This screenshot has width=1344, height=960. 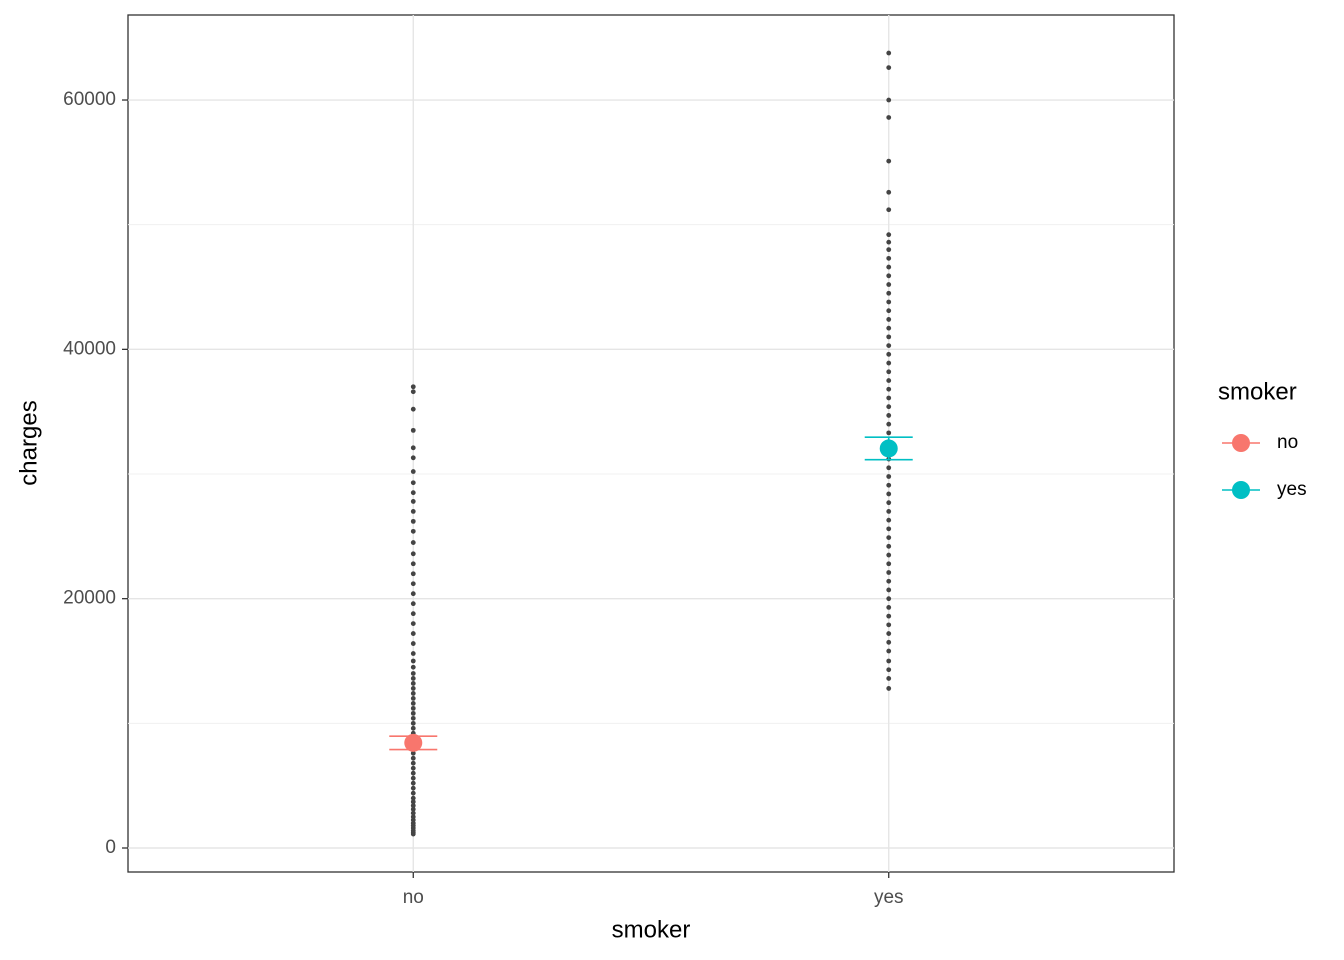 What do you see at coordinates (89, 348) in the screenshot?
I see `y-tick-label: 40000` at bounding box center [89, 348].